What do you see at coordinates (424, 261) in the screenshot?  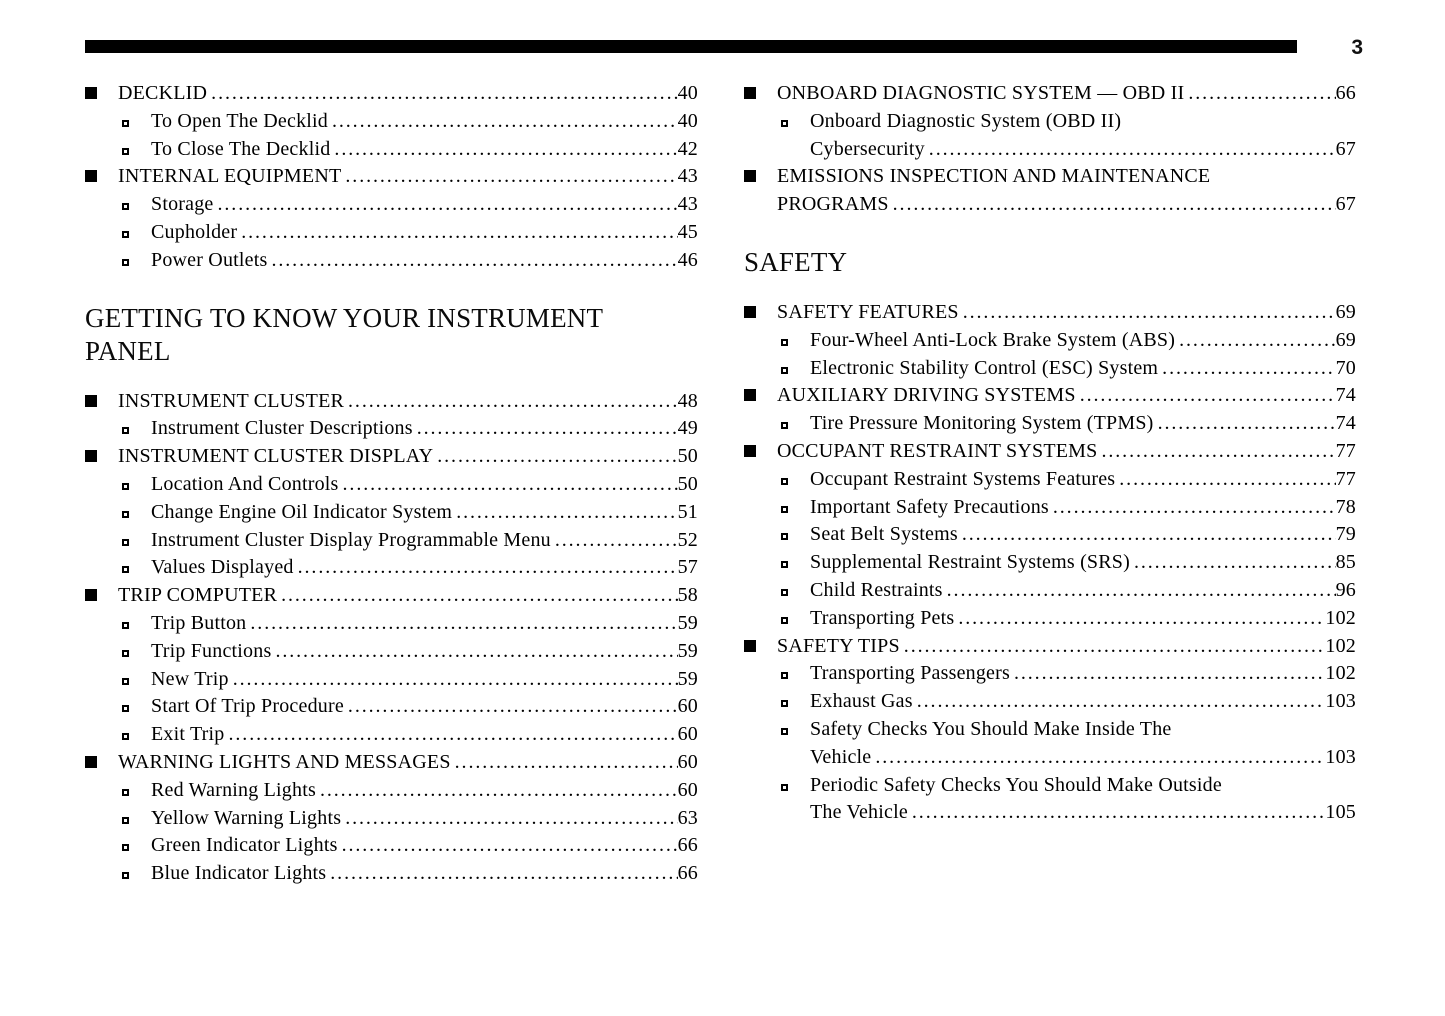 I see `toc-item-line: Power Outlets 46` at bounding box center [424, 261].